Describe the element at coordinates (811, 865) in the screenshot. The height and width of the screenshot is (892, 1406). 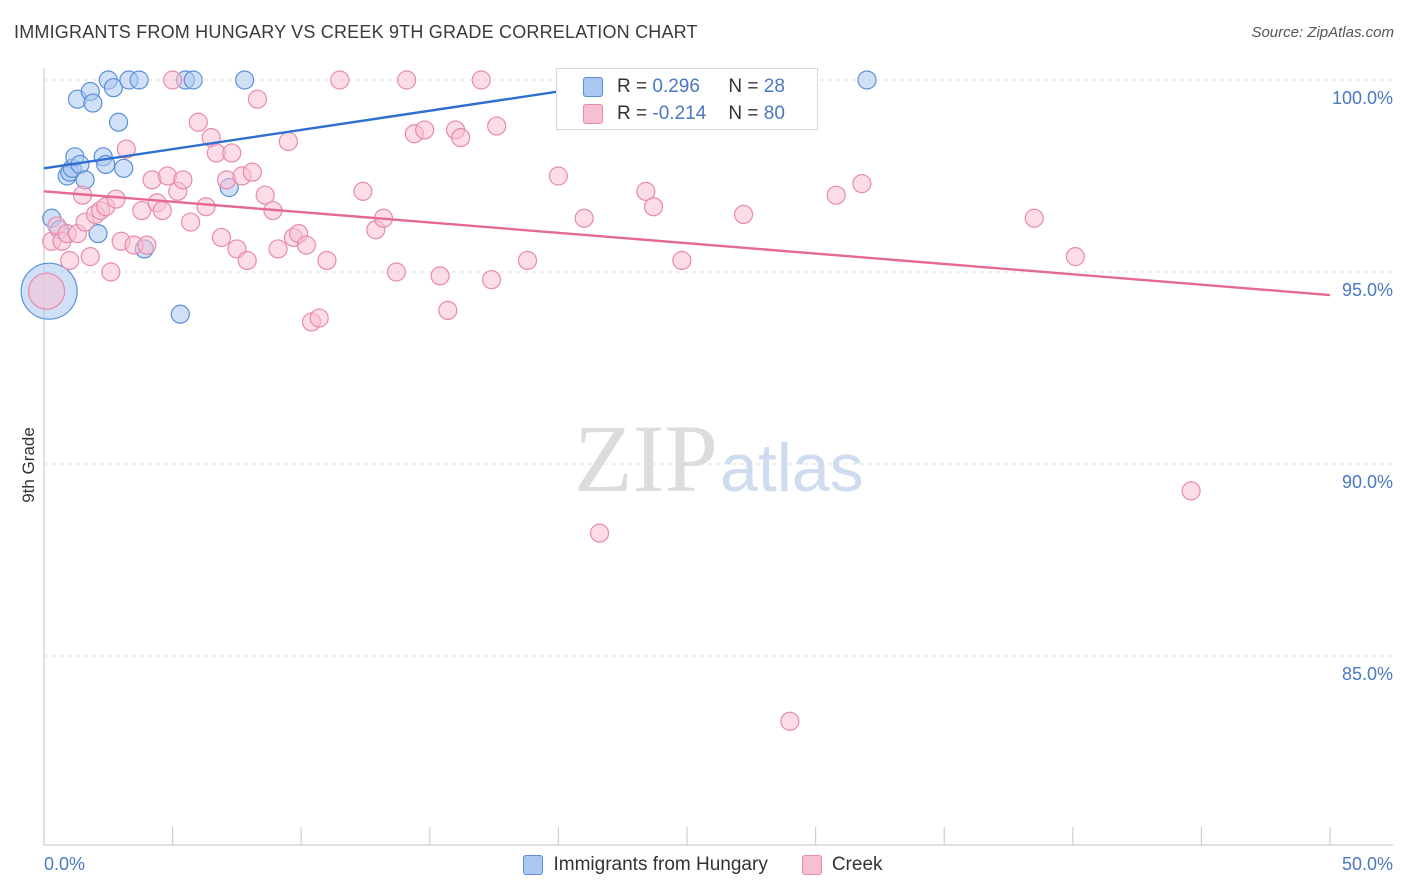
I see `creek-legend-swatch-icon` at that location.